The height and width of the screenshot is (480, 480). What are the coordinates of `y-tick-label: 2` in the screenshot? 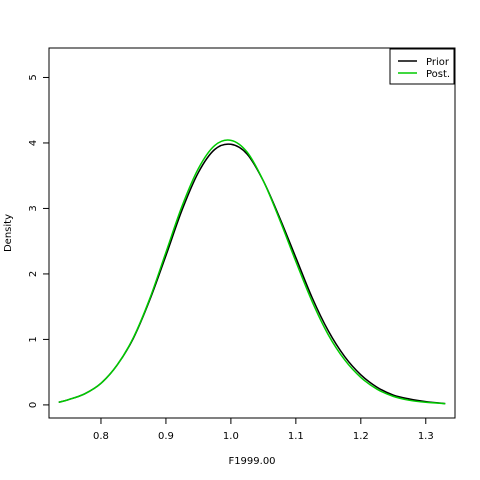 It's located at (33, 274).